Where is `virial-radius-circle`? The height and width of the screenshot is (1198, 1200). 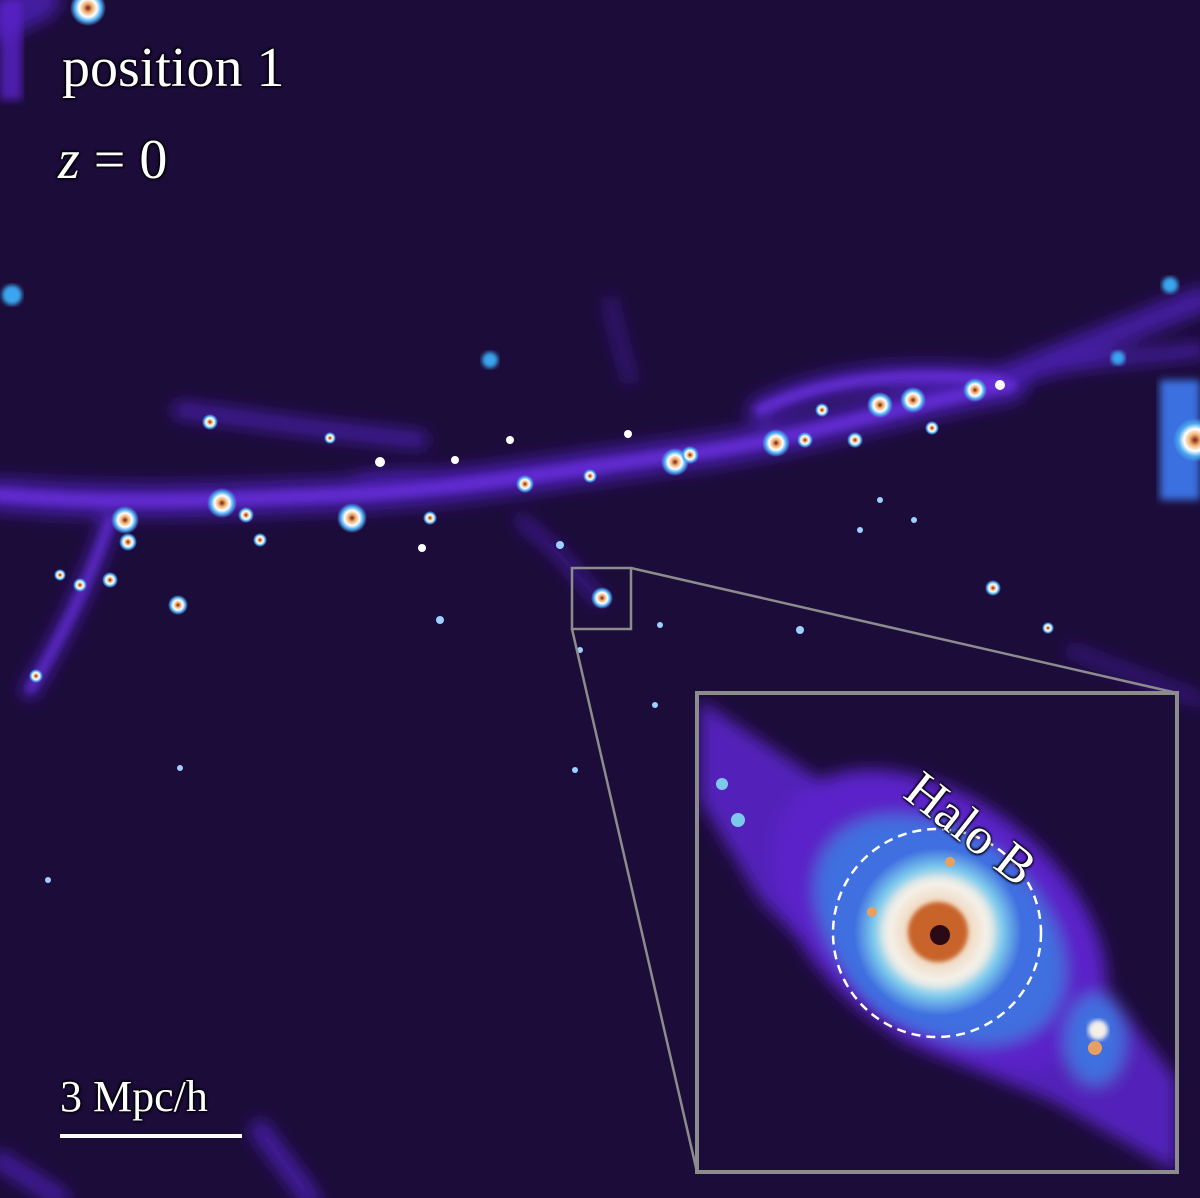 virial-radius-circle is located at coordinates (937, 933).